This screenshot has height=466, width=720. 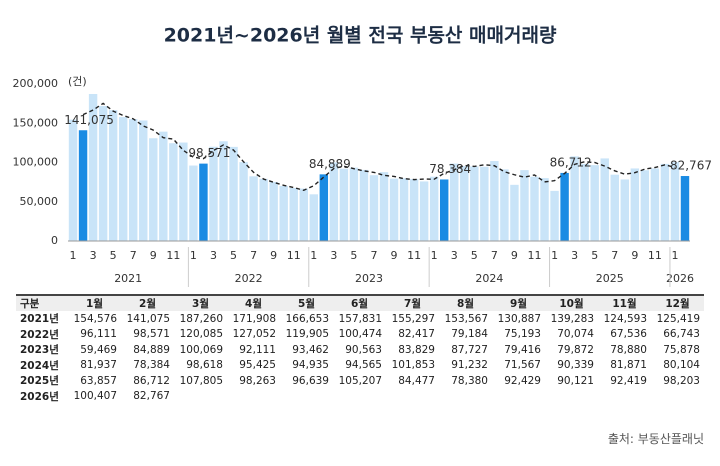 I want to click on year-label: 2021, so click(x=128, y=278).